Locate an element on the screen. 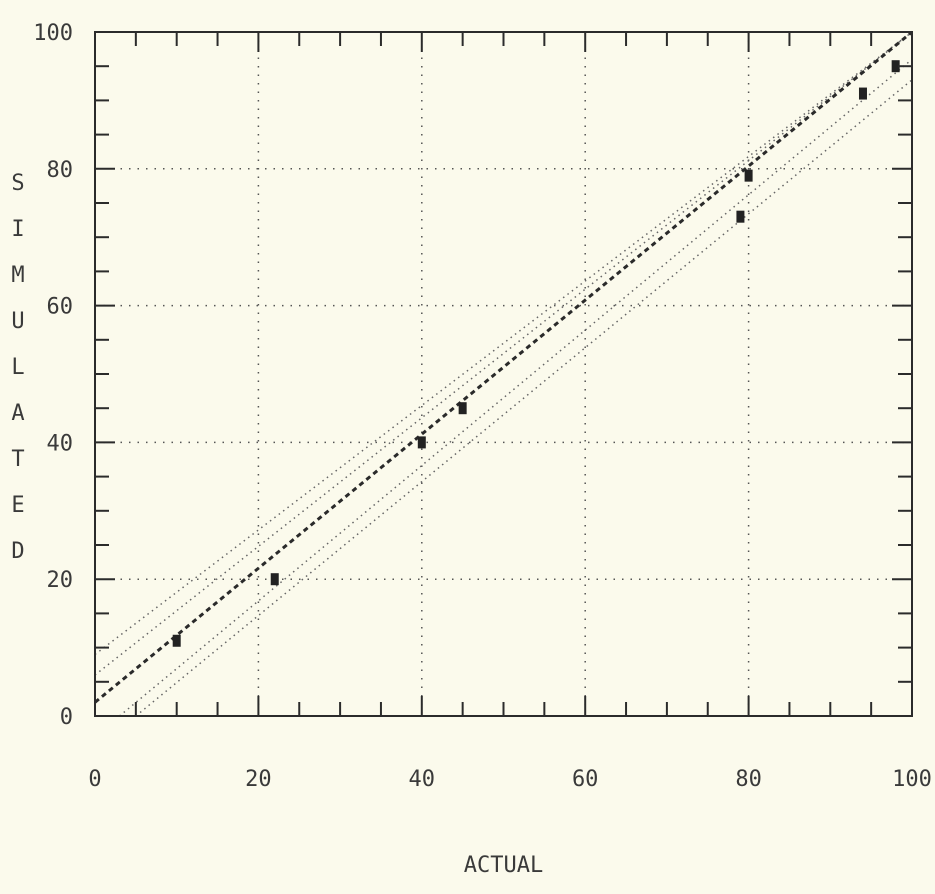 The height and width of the screenshot is (894, 935). y-axis-title-letter: I is located at coordinates (17, 229).